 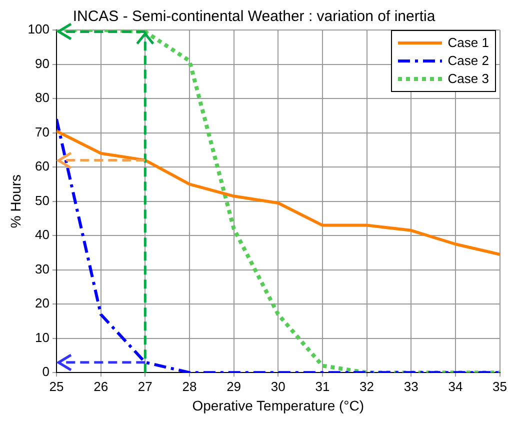 I want to click on x-tick-label: 25, so click(x=56, y=386).